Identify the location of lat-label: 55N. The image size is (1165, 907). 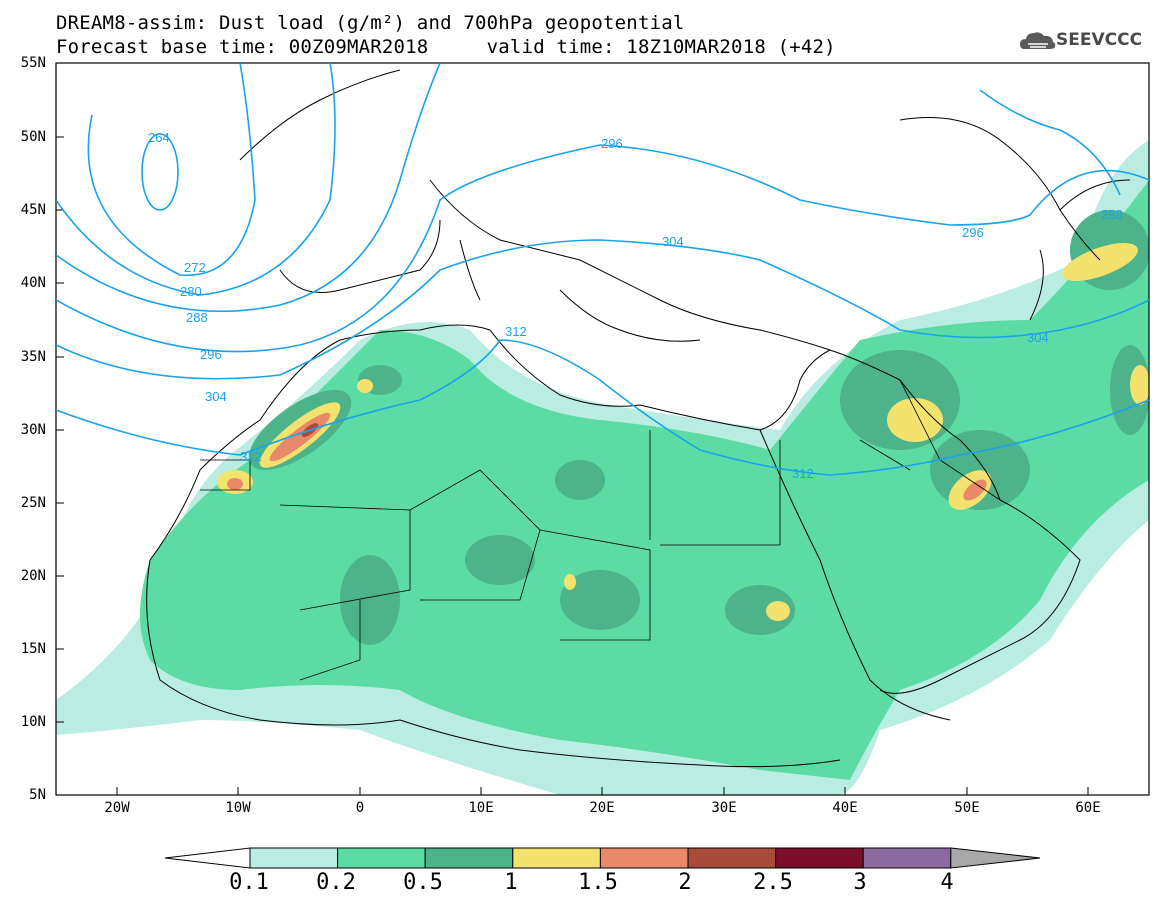
(33, 63).